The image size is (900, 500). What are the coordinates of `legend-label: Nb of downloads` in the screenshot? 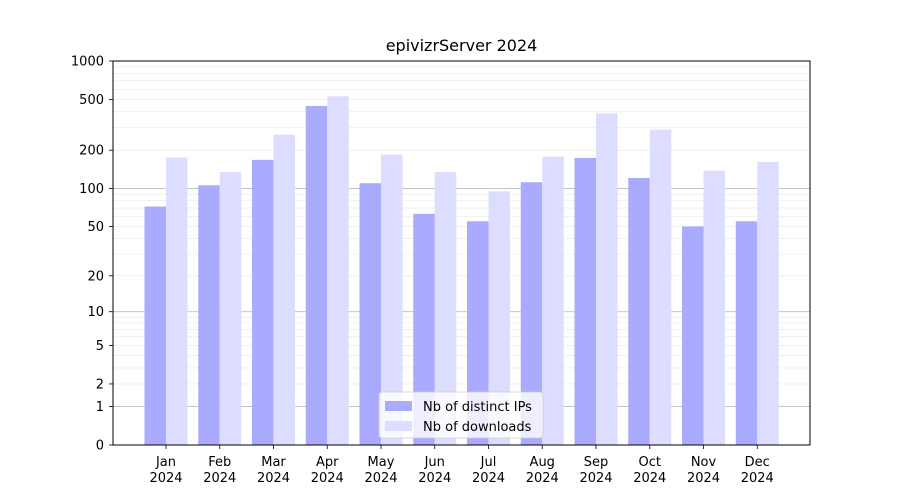 It's located at (477, 427).